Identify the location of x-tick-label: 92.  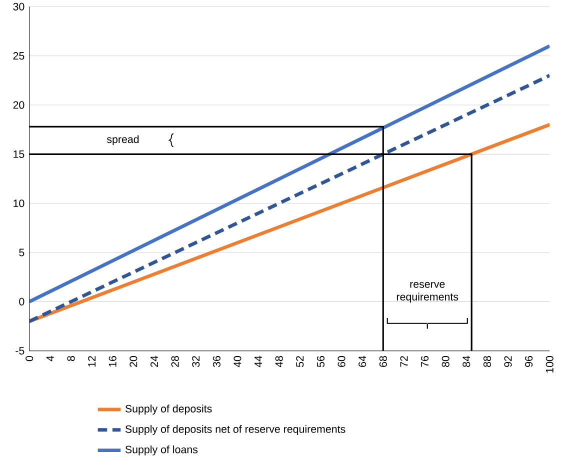
(508, 362).